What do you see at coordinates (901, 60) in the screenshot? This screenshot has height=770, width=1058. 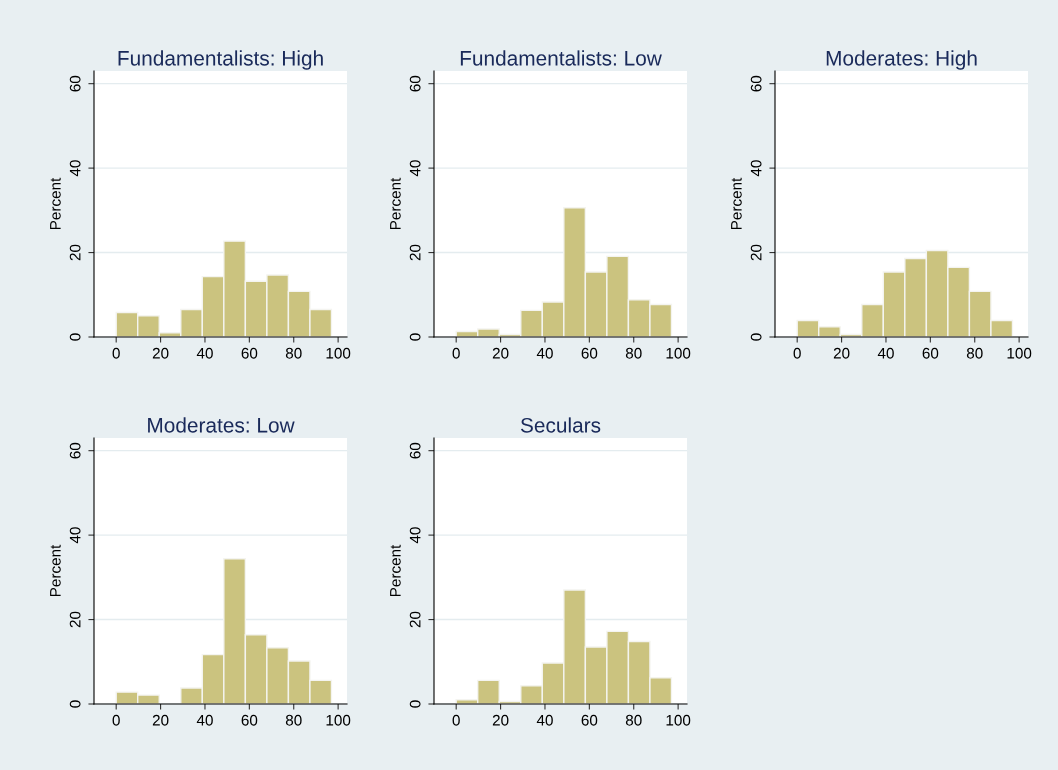 I see `chart-title: Moderates: High` at bounding box center [901, 60].